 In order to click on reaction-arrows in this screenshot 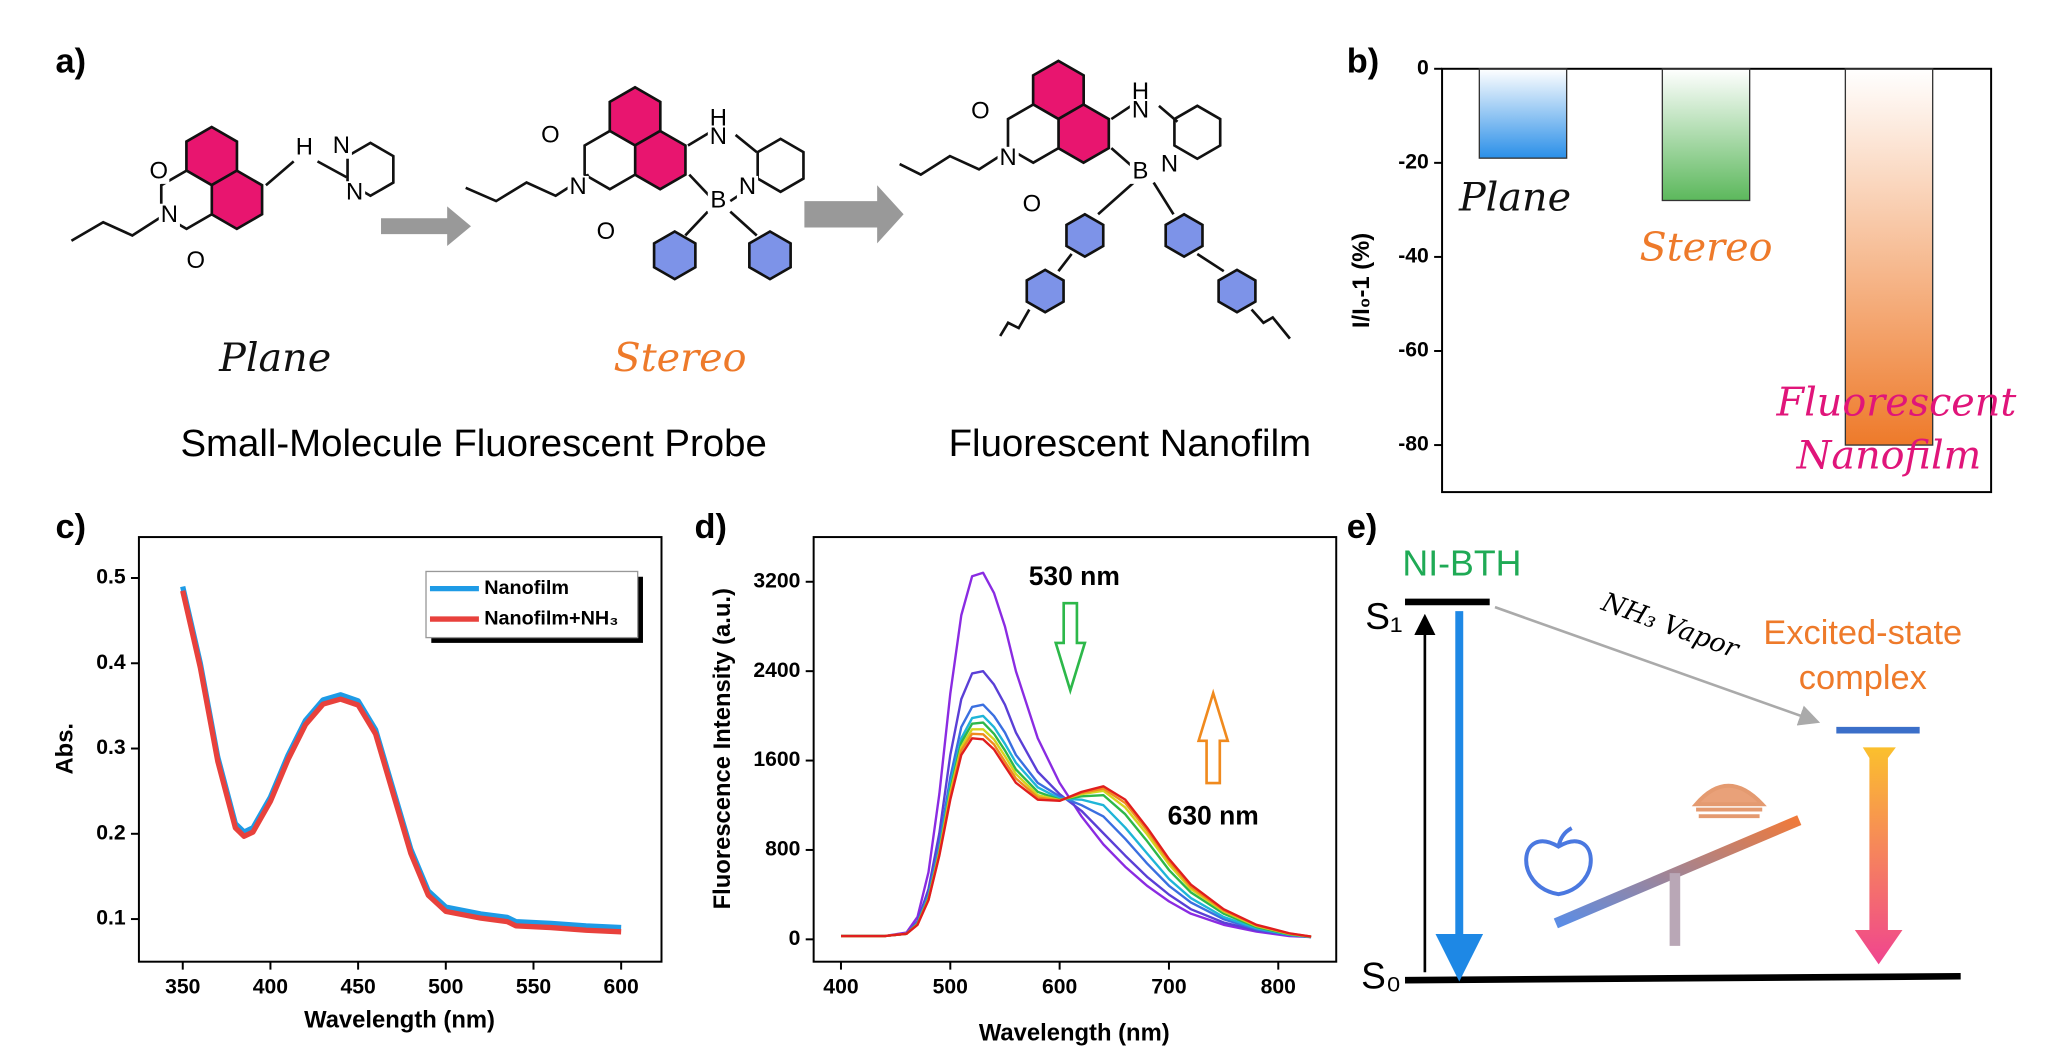, I will do `click(642, 216)`.